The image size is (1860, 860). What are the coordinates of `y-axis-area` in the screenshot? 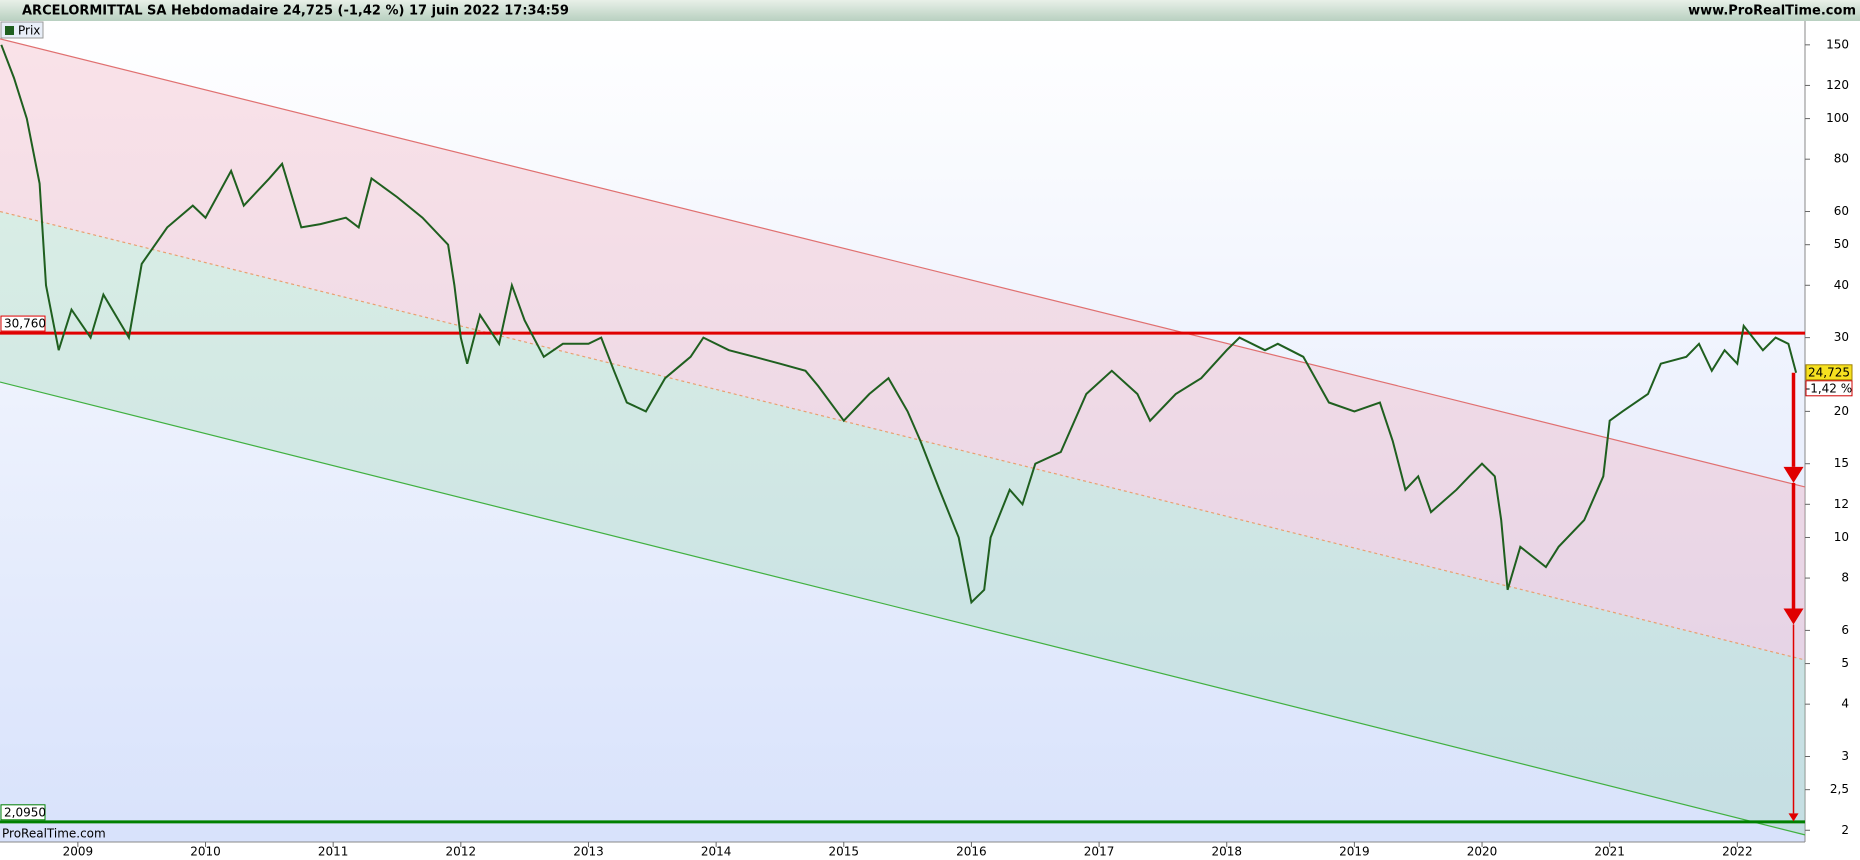 It's located at (1832, 440).